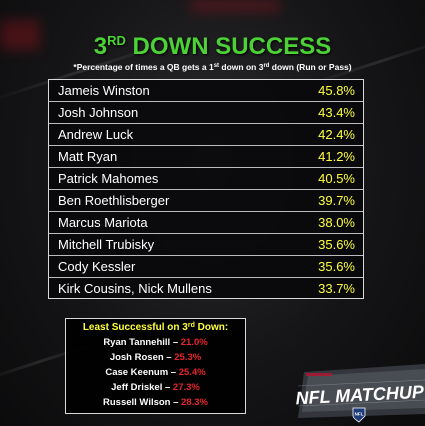 The image size is (425, 426). Describe the element at coordinates (235, 6) in the screenshot. I see `background-red-glow` at that location.